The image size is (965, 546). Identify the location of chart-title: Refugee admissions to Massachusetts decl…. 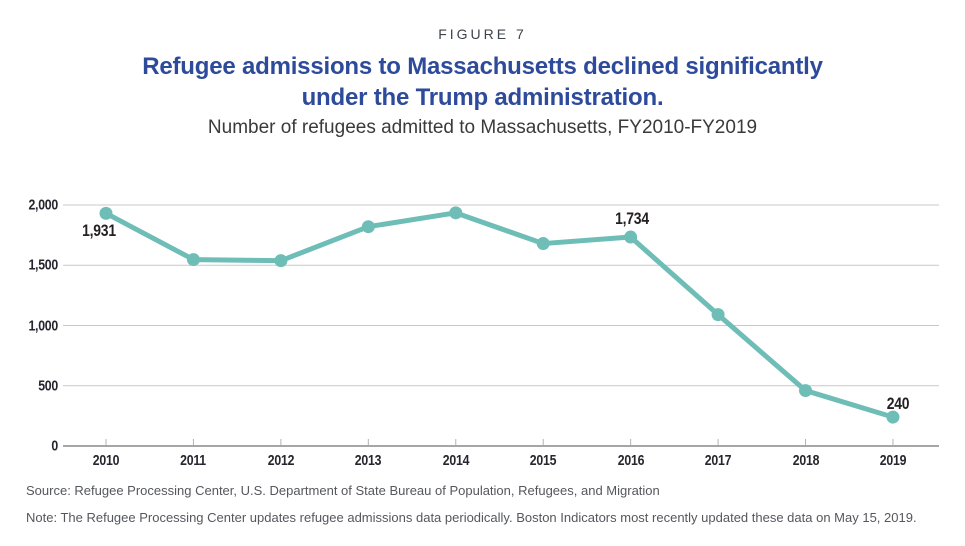
(482, 82).